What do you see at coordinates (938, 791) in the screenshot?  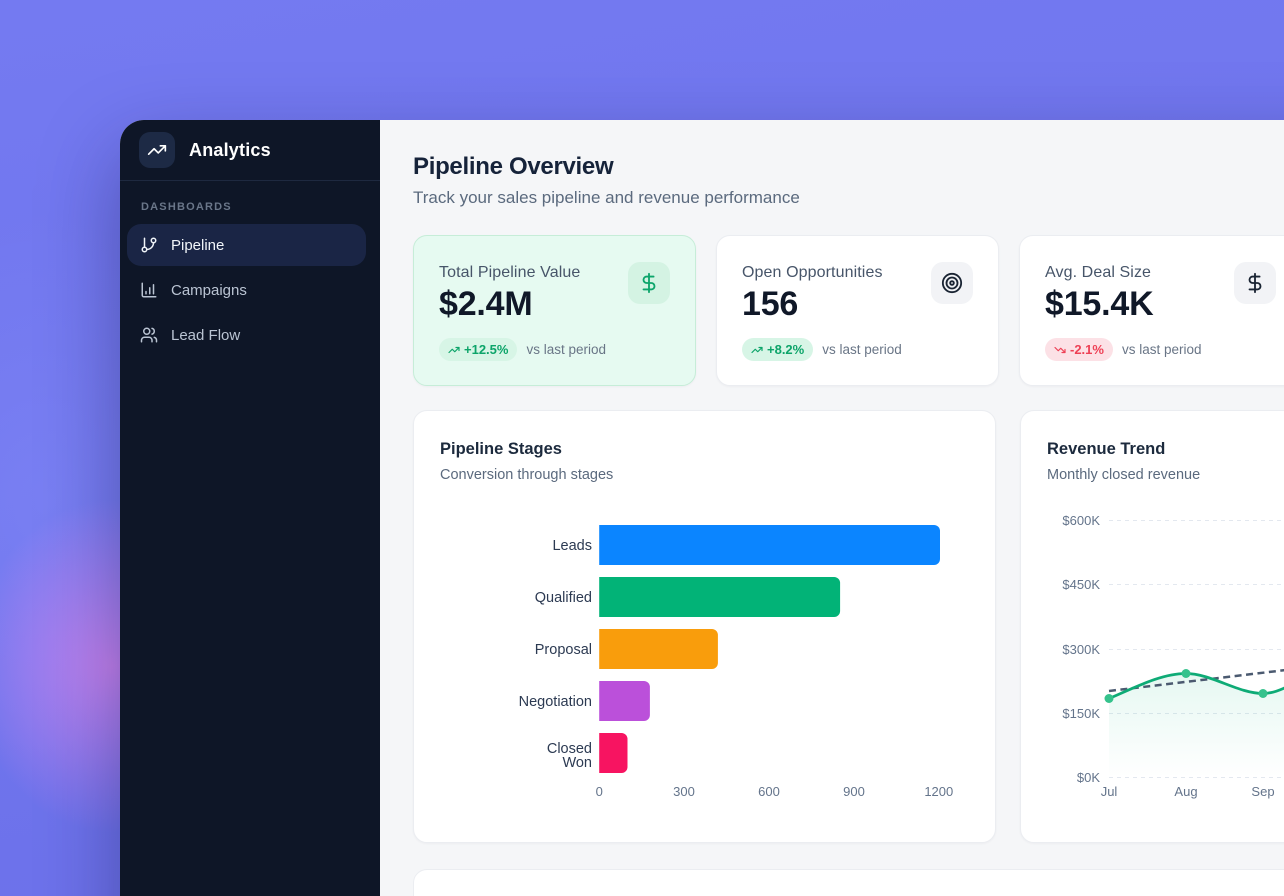 I see `svg-text: 1200` at bounding box center [938, 791].